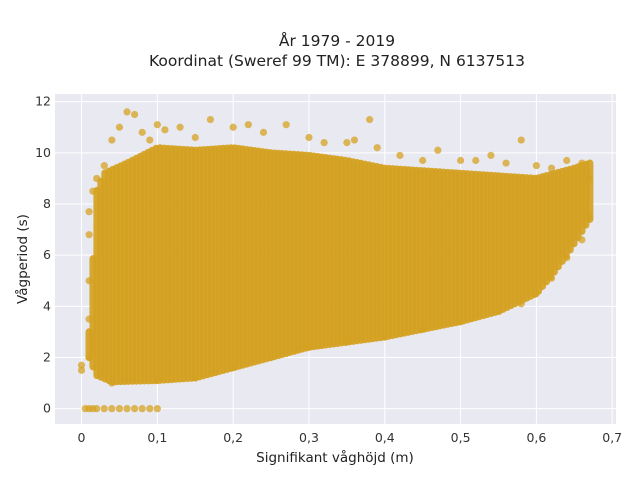  I want to click on x-axis-title: Signifikant våghöjd (m), so click(335, 457).